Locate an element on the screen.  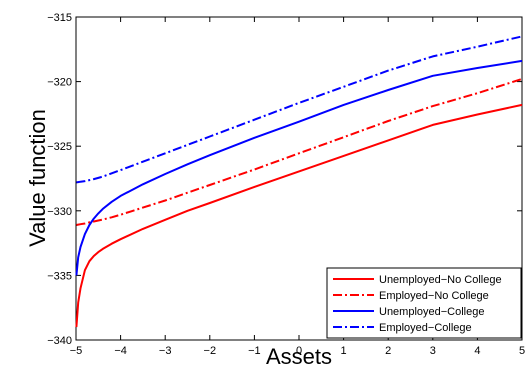
legend-entry: Employed−College is located at coordinates (425, 328).